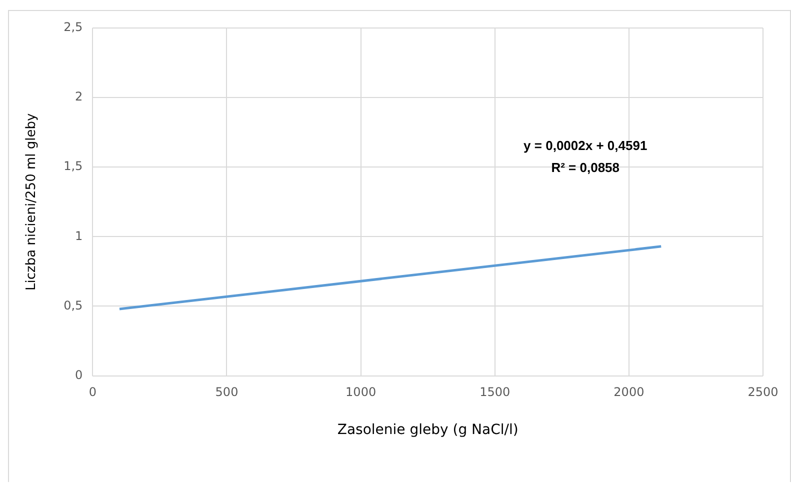 The height and width of the screenshot is (483, 791). I want to click on y-tick-label: 2, so click(79, 97).